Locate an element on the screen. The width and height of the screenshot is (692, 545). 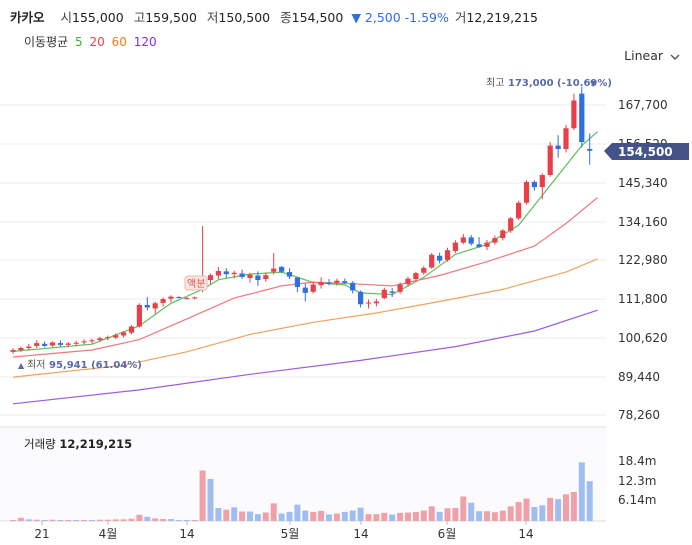
price-tick-label: 167,700 is located at coordinates (643, 105).